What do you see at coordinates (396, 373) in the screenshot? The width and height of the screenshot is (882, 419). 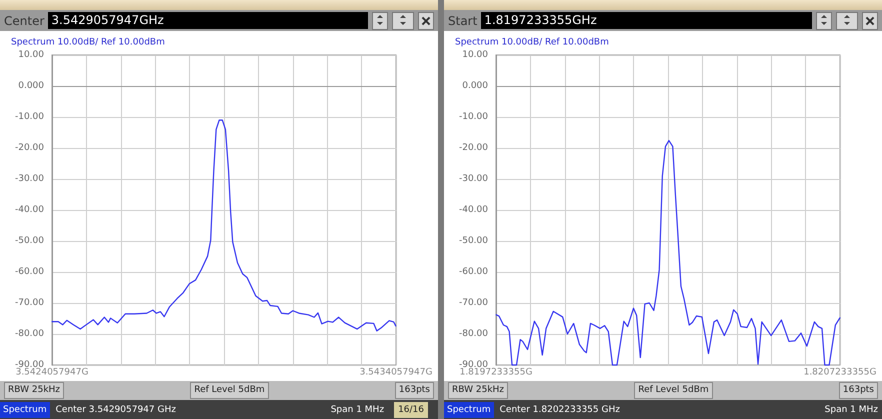 I see `x-tick-label: 3.5434057947G` at bounding box center [396, 373].